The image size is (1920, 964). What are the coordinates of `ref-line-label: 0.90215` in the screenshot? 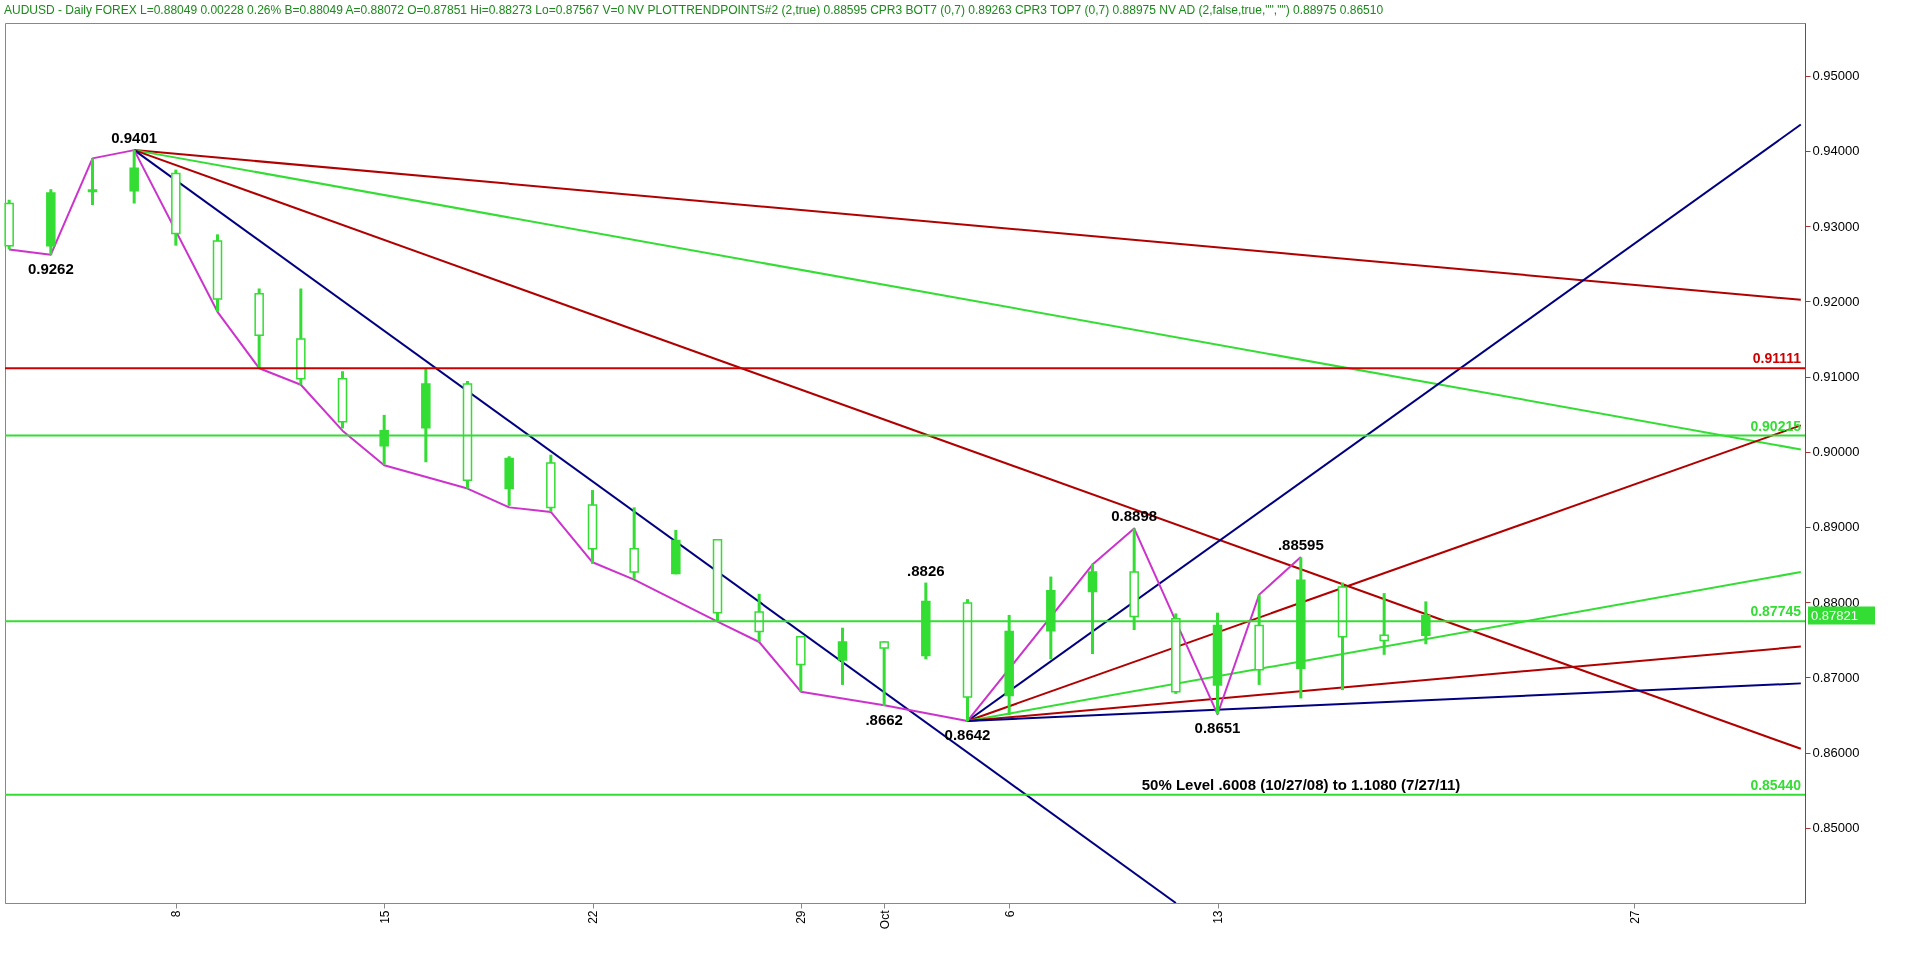 It's located at (1776, 425).